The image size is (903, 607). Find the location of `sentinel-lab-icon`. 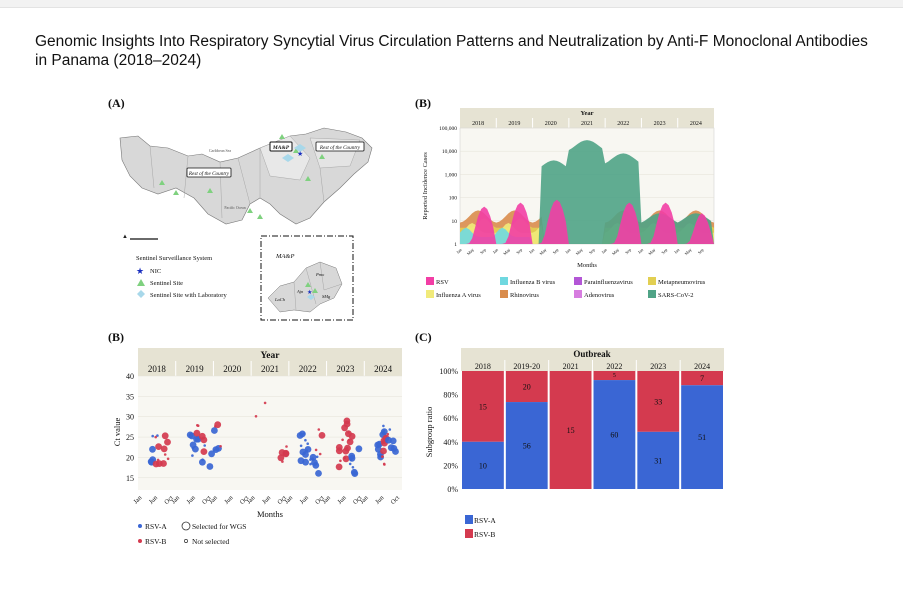

sentinel-lab-icon is located at coordinates (141, 294).